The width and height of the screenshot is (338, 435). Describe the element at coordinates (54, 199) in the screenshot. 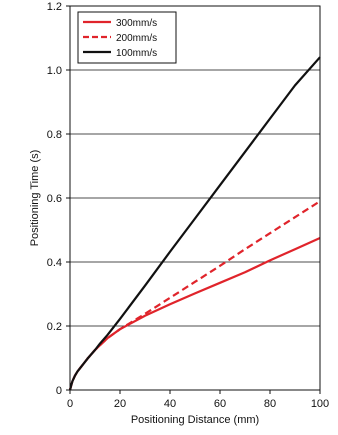

I see `y-tick-label: 0.6` at that location.